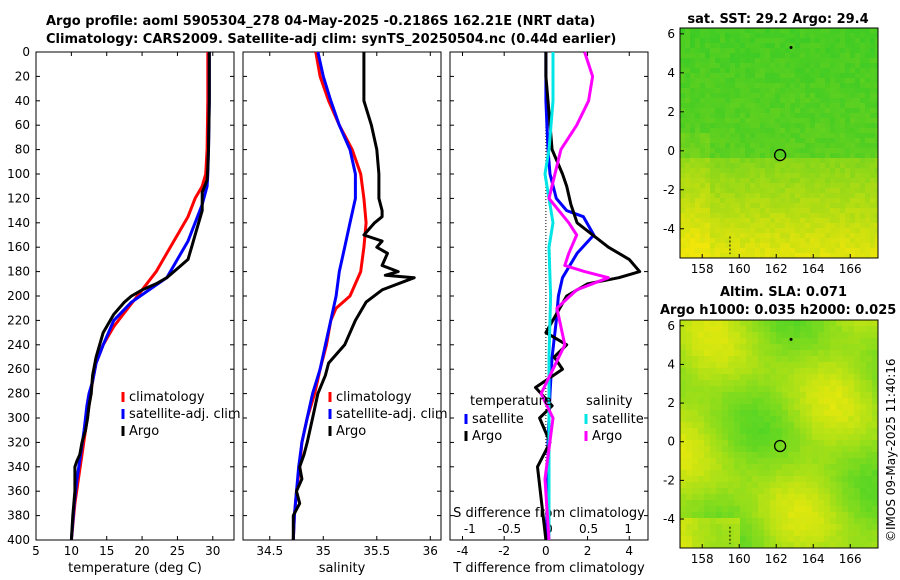 This screenshot has height=580, width=900. I want to click on series-line-satellite-adj.-clim, so click(324, 296).